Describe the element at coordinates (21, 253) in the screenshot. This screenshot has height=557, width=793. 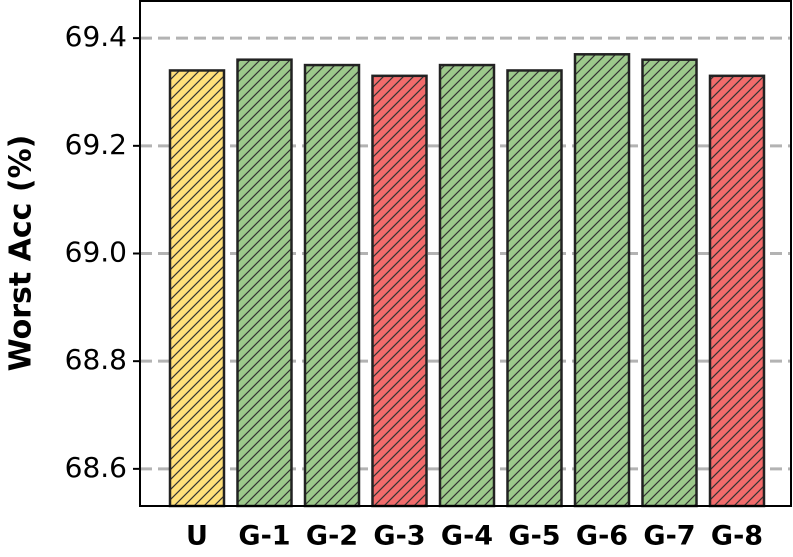
I see `y-axis-label: Worst Acc (%)` at that location.